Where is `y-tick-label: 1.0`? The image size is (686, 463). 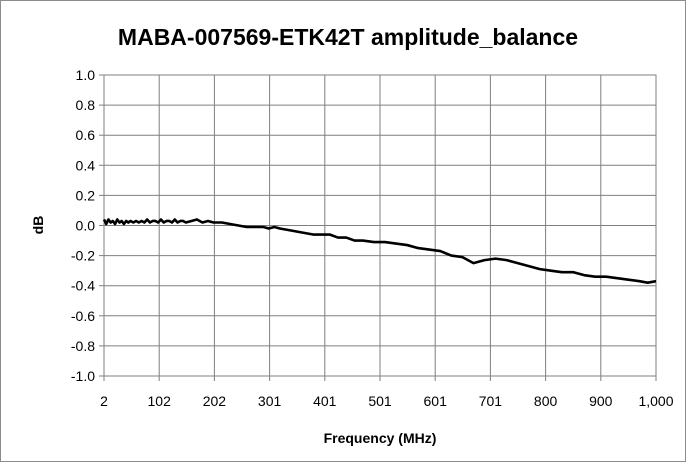 y-tick-label: 1.0 is located at coordinates (86, 75).